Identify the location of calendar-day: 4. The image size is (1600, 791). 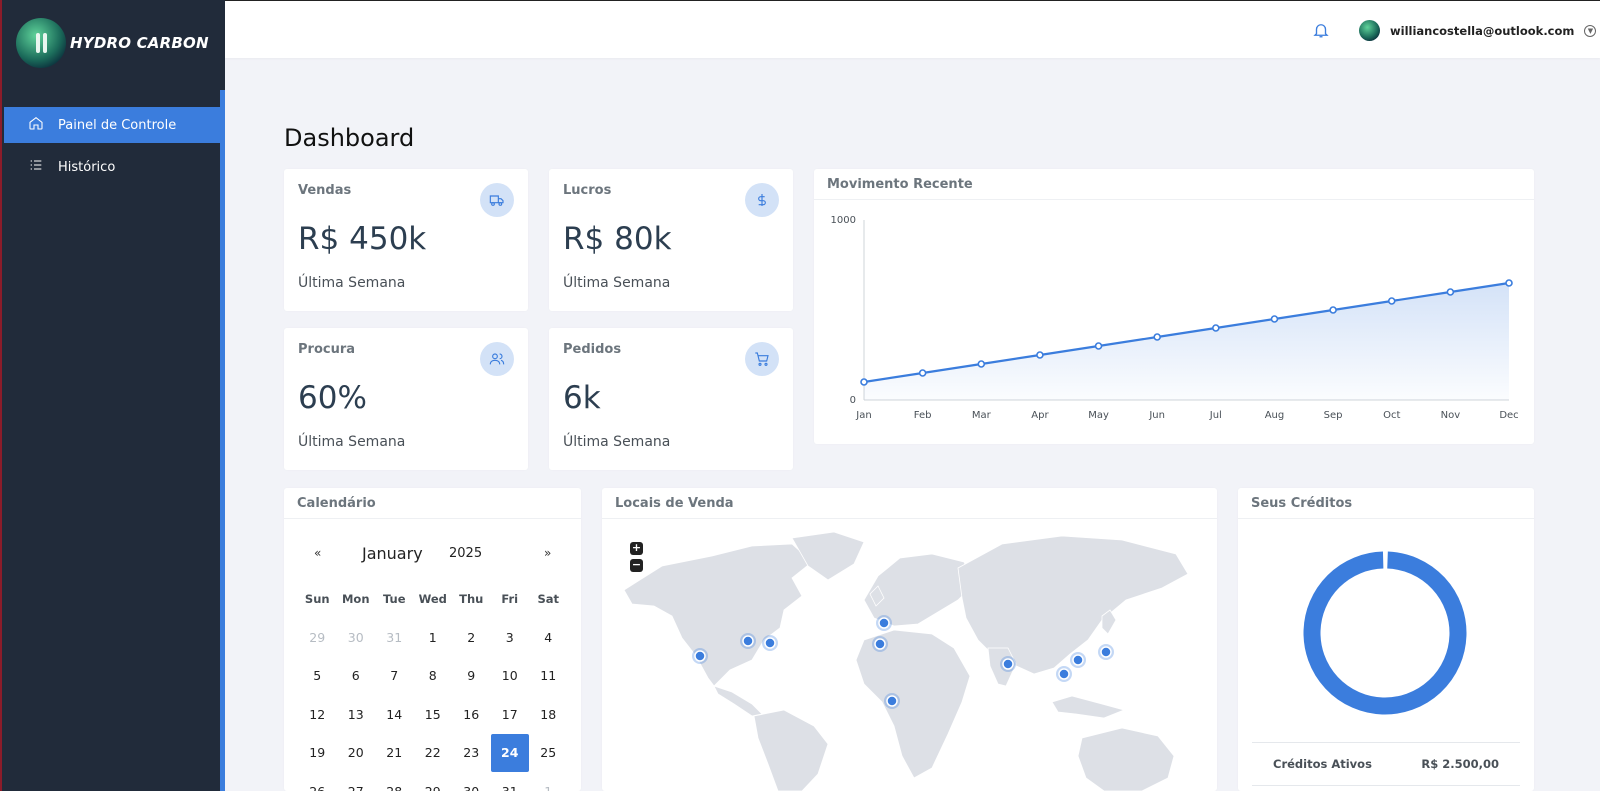
(548, 637).